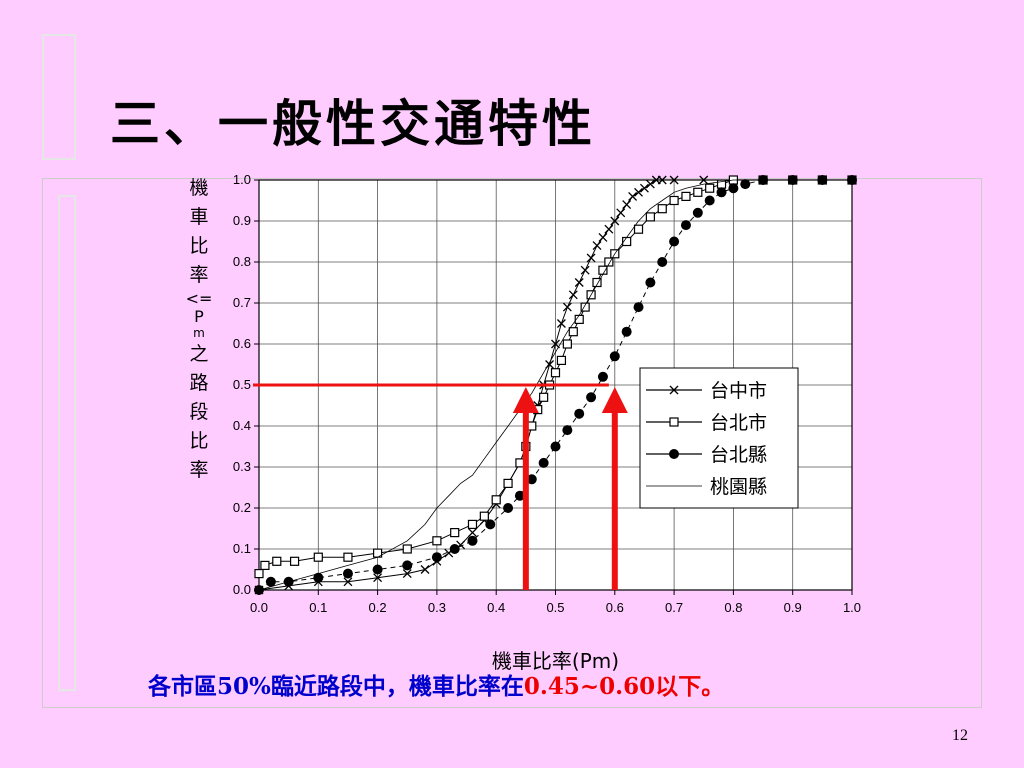 This screenshot has width=1024, height=768. Describe the element at coordinates (738, 423) in the screenshot. I see `legend-label: 台北市` at that location.